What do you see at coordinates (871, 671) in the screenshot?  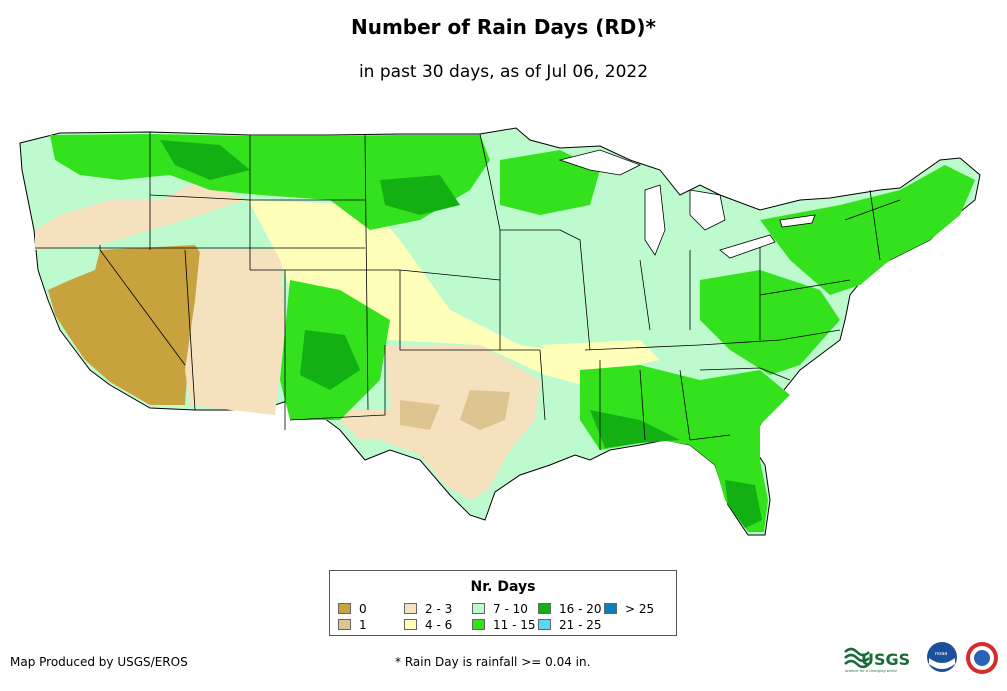 I see `usgs-logo-tagline: science for a changing world` at bounding box center [871, 671].